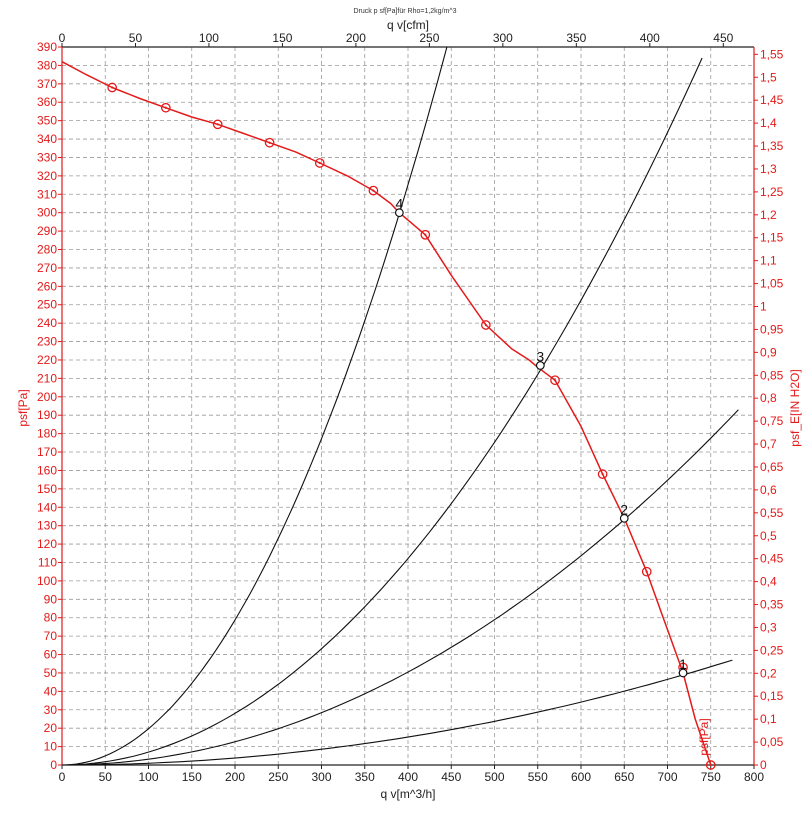 The image size is (811, 814). What do you see at coordinates (47, 415) in the screenshot?
I see `y-tick-label: 190` at bounding box center [47, 415].